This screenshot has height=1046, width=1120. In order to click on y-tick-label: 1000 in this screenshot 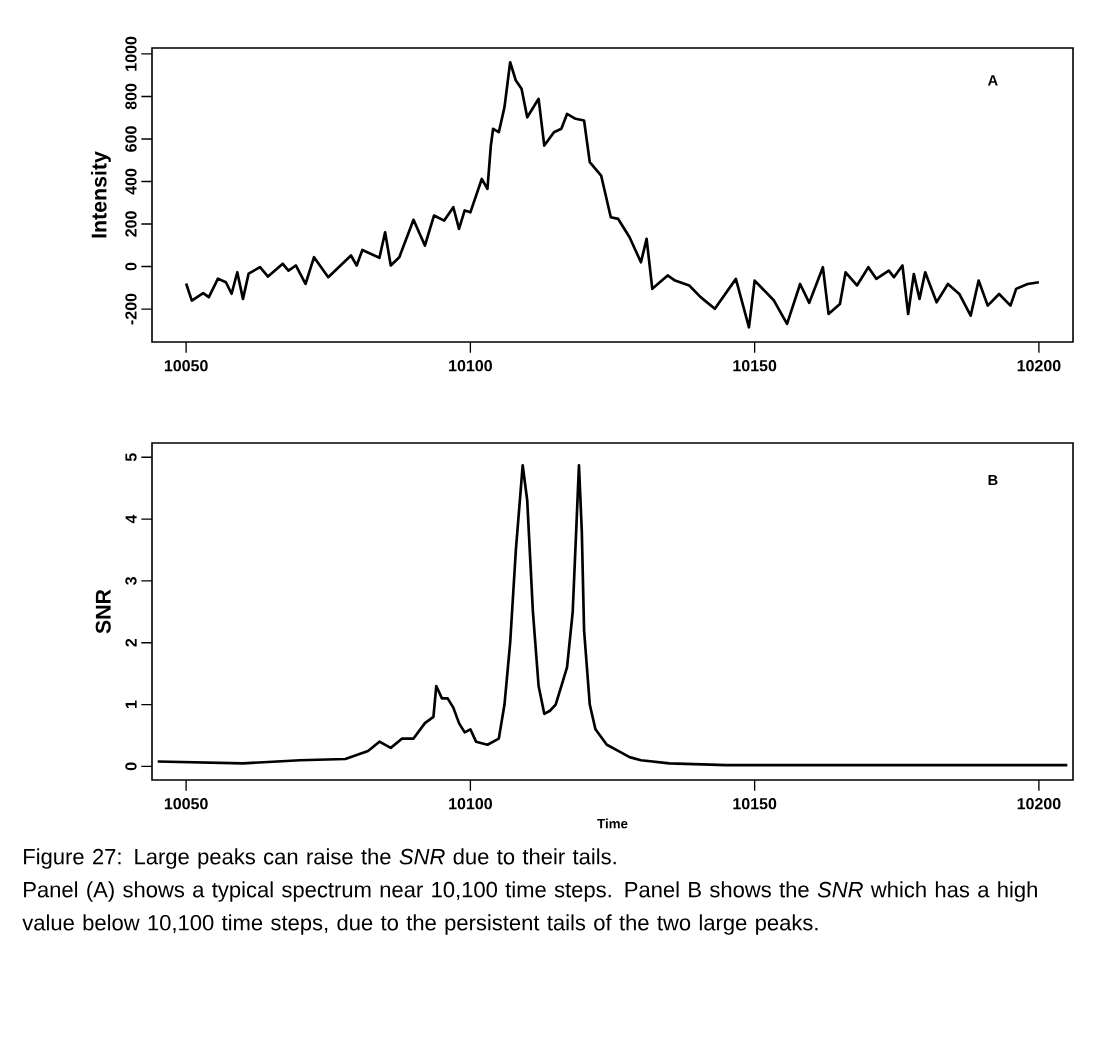, I will do `click(131, 53)`.